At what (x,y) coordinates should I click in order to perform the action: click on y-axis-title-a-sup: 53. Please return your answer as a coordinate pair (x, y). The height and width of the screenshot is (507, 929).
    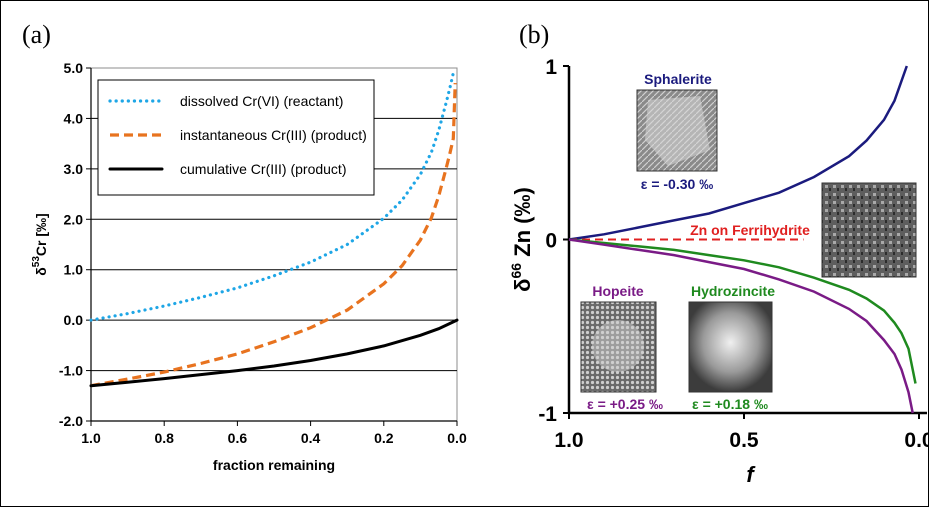
    Looking at the image, I should click on (36, 262).